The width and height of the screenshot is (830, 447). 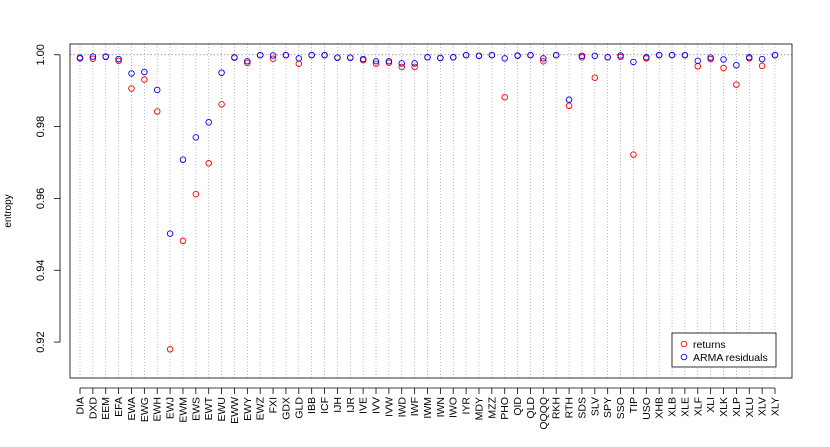 What do you see at coordinates (171, 408) in the screenshot?
I see `x-tick-label: EWJ` at bounding box center [171, 408].